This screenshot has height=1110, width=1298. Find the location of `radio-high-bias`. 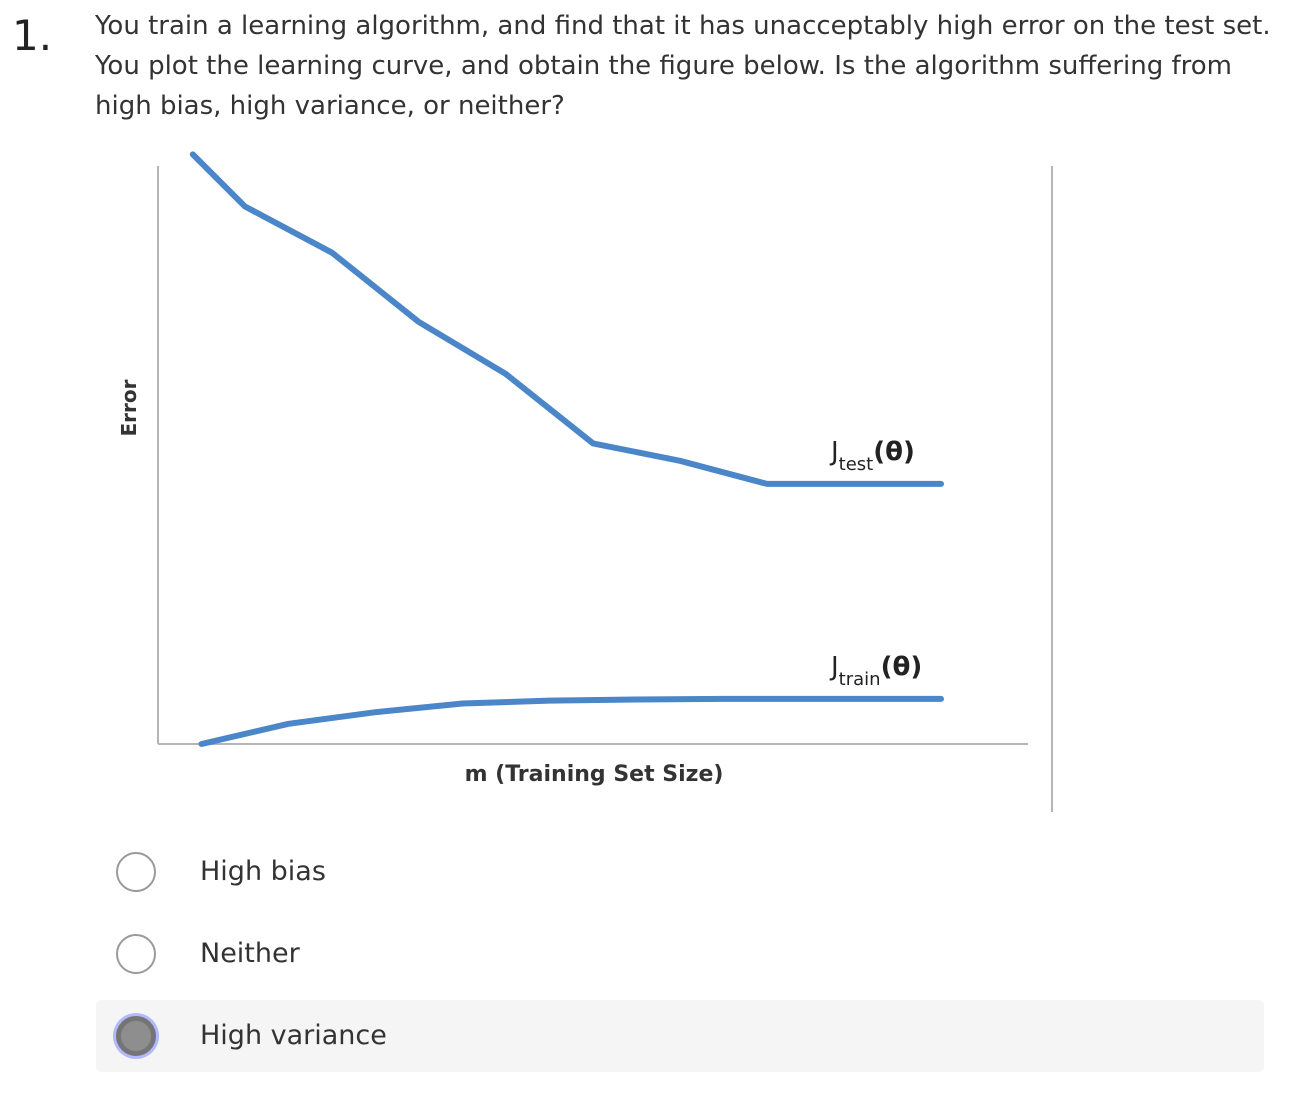

radio-high-bias is located at coordinates (136, 872).